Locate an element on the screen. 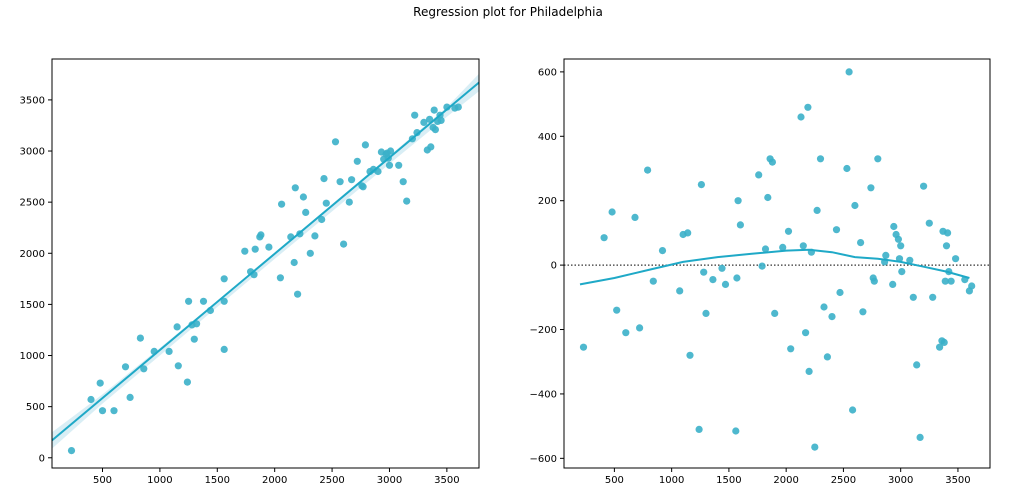 This screenshot has width=1016, height=492. lowess-line is located at coordinates (774, 267).